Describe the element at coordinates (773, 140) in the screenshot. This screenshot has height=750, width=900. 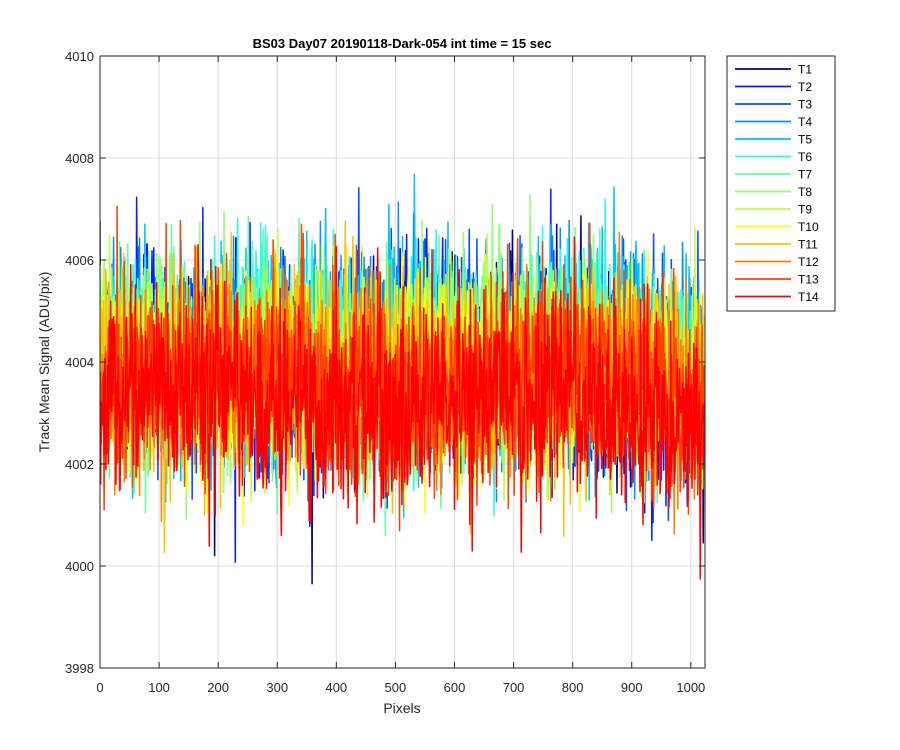
I see `legend-item: T5` at that location.